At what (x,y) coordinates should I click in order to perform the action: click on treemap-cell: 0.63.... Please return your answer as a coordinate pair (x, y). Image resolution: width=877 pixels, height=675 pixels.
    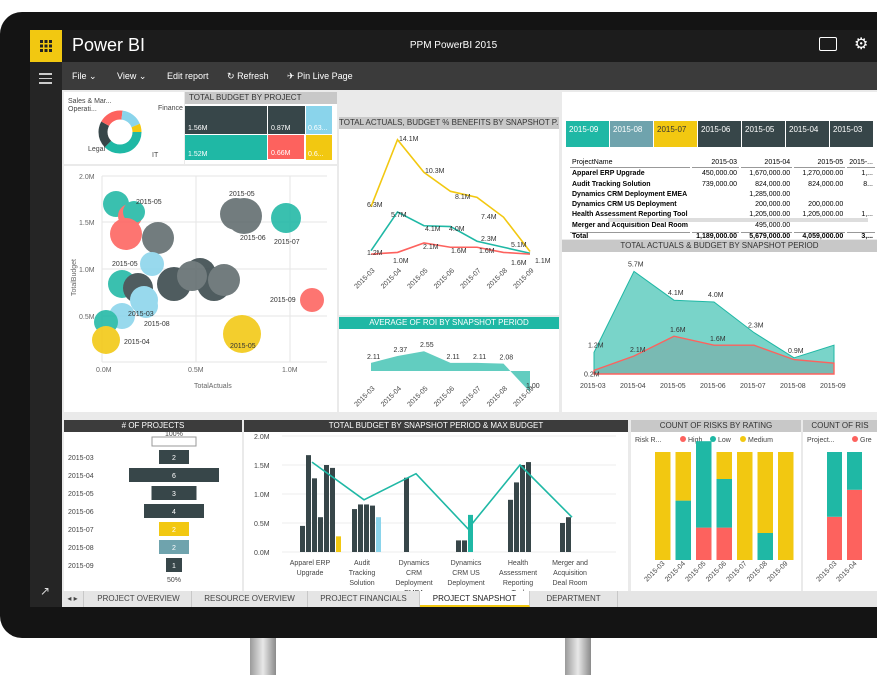
    Looking at the image, I should click on (319, 120).